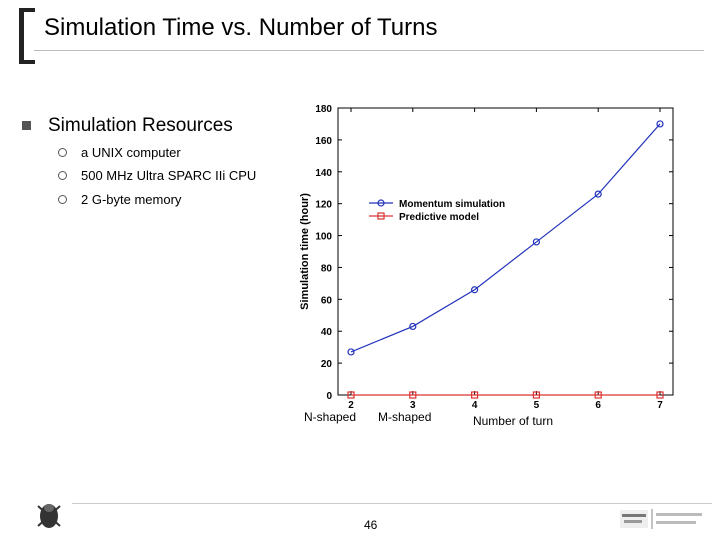 The height and width of the screenshot is (540, 720). What do you see at coordinates (661, 519) in the screenshot?
I see `university-logo-icon` at bounding box center [661, 519].